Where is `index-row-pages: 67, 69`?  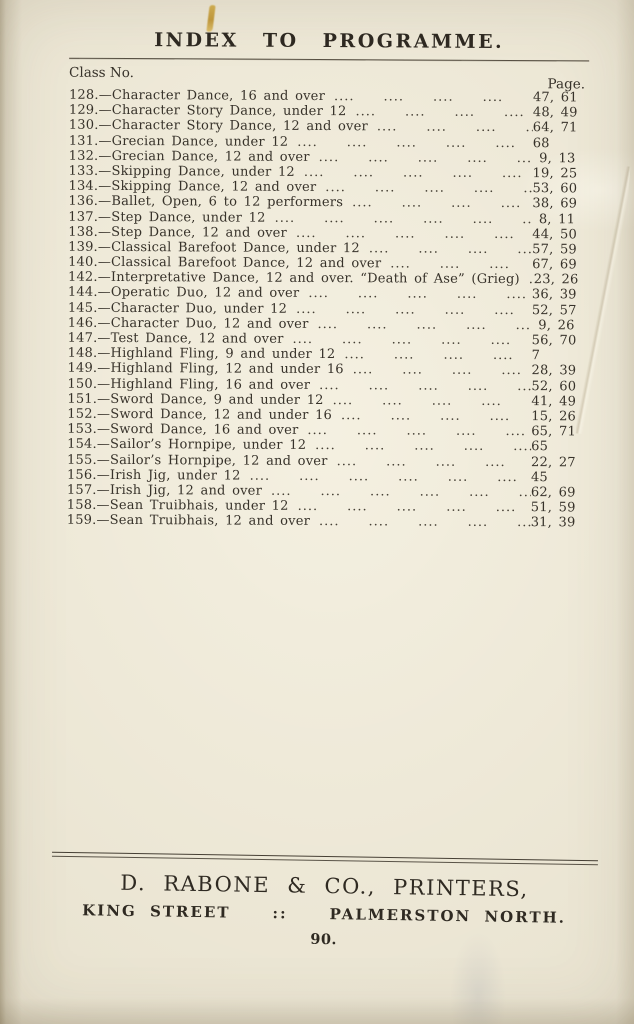
index-row-pages: 67, 69 is located at coordinates (554, 265).